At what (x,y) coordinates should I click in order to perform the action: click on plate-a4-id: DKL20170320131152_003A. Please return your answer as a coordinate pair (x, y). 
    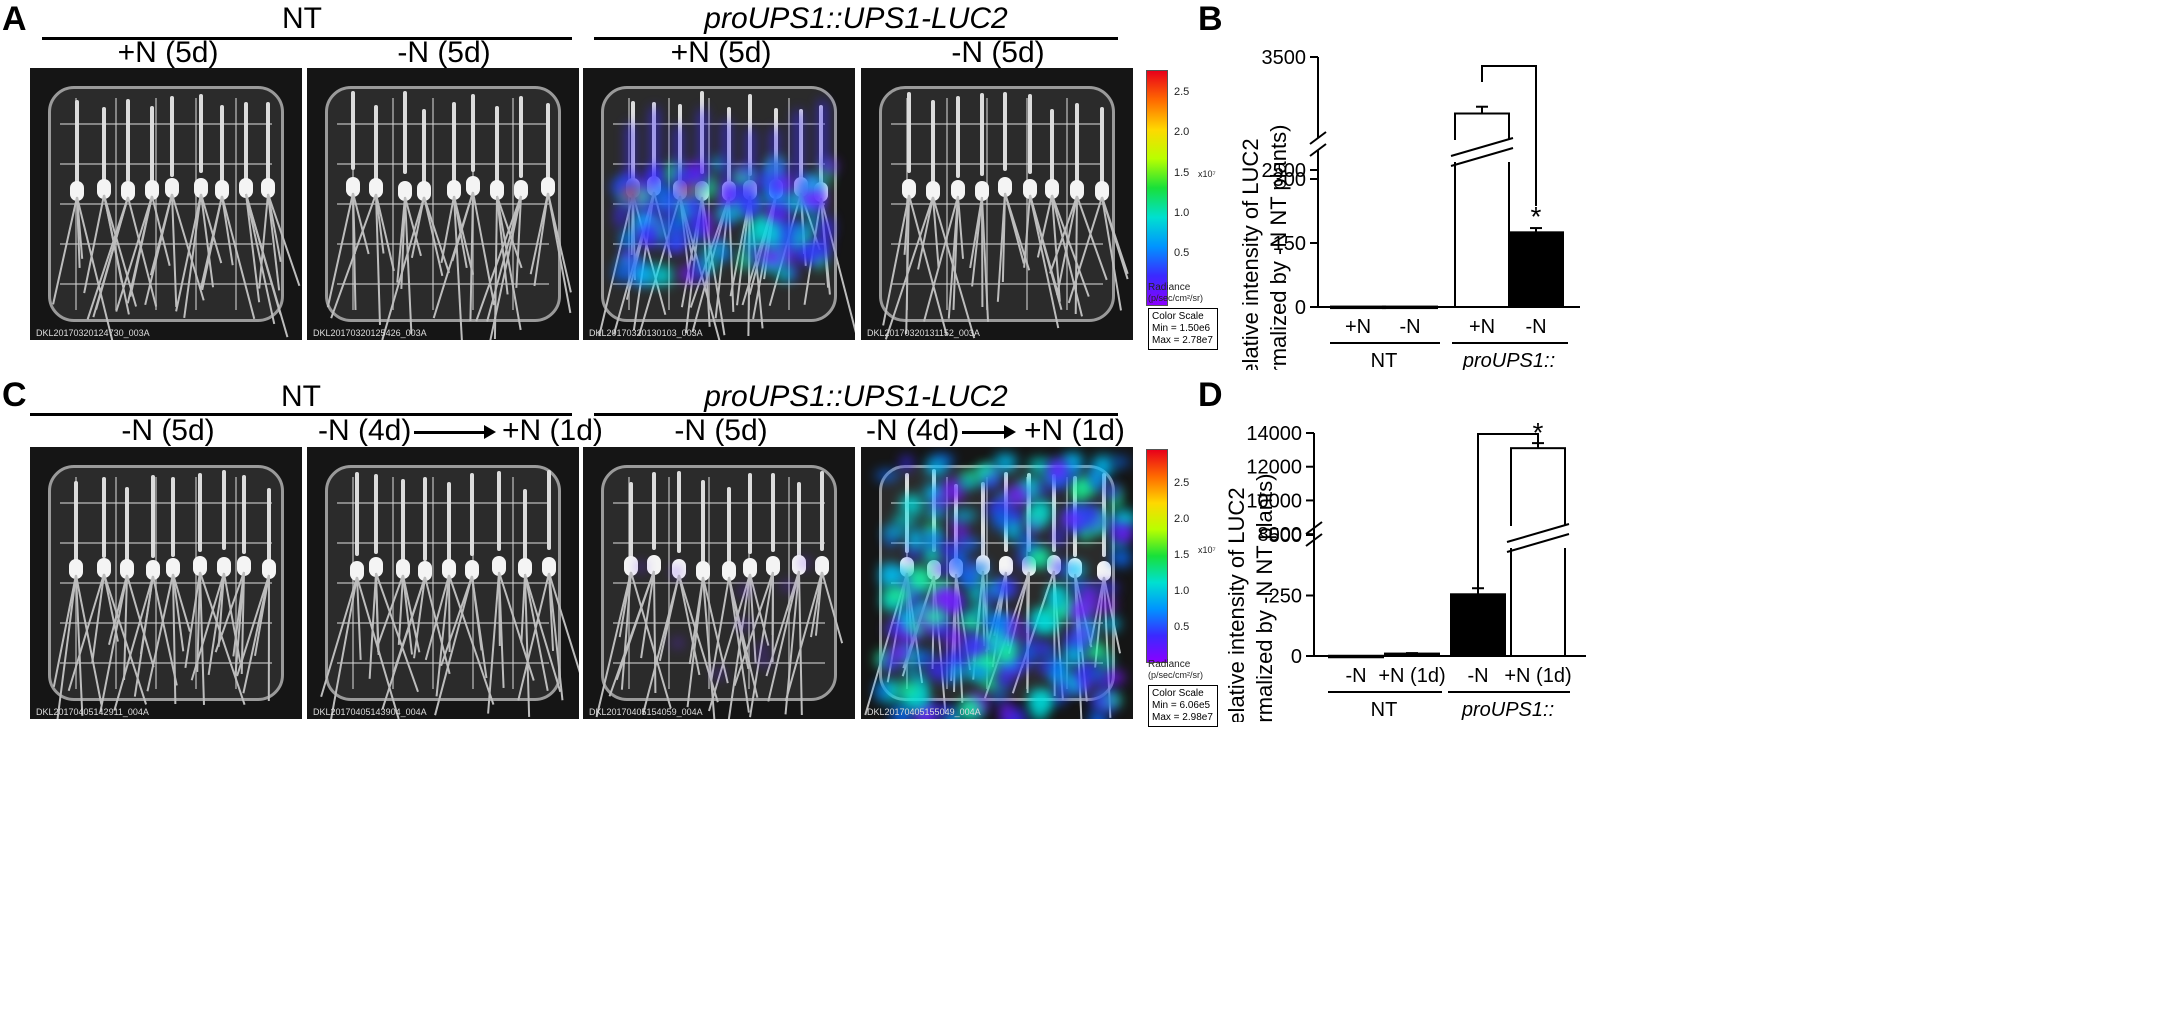
    Looking at the image, I should click on (923, 333).